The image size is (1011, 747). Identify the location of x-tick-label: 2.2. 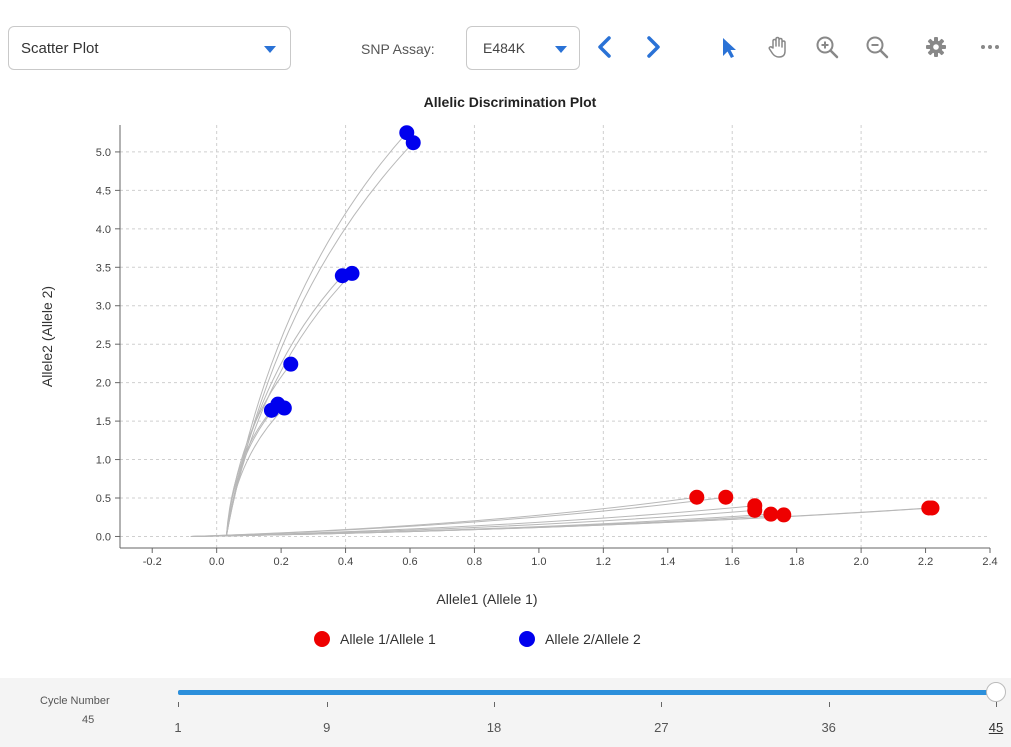
(925, 562).